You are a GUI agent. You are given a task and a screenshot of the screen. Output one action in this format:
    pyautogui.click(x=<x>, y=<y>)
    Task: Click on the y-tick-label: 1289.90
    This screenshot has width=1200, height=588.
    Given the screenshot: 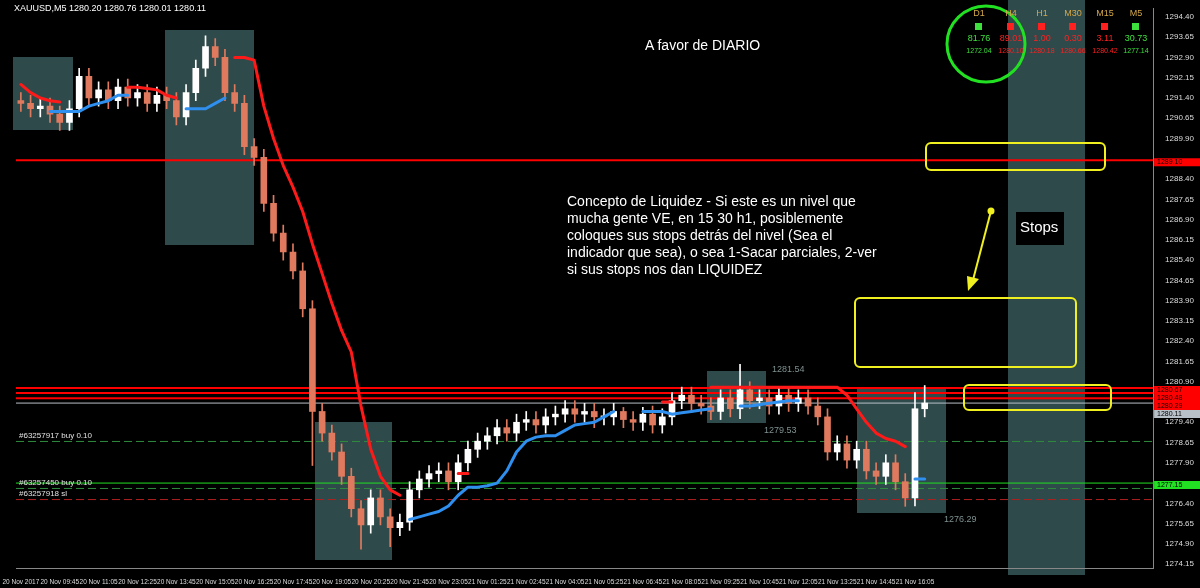 What is the action you would take?
    pyautogui.click(x=1180, y=138)
    